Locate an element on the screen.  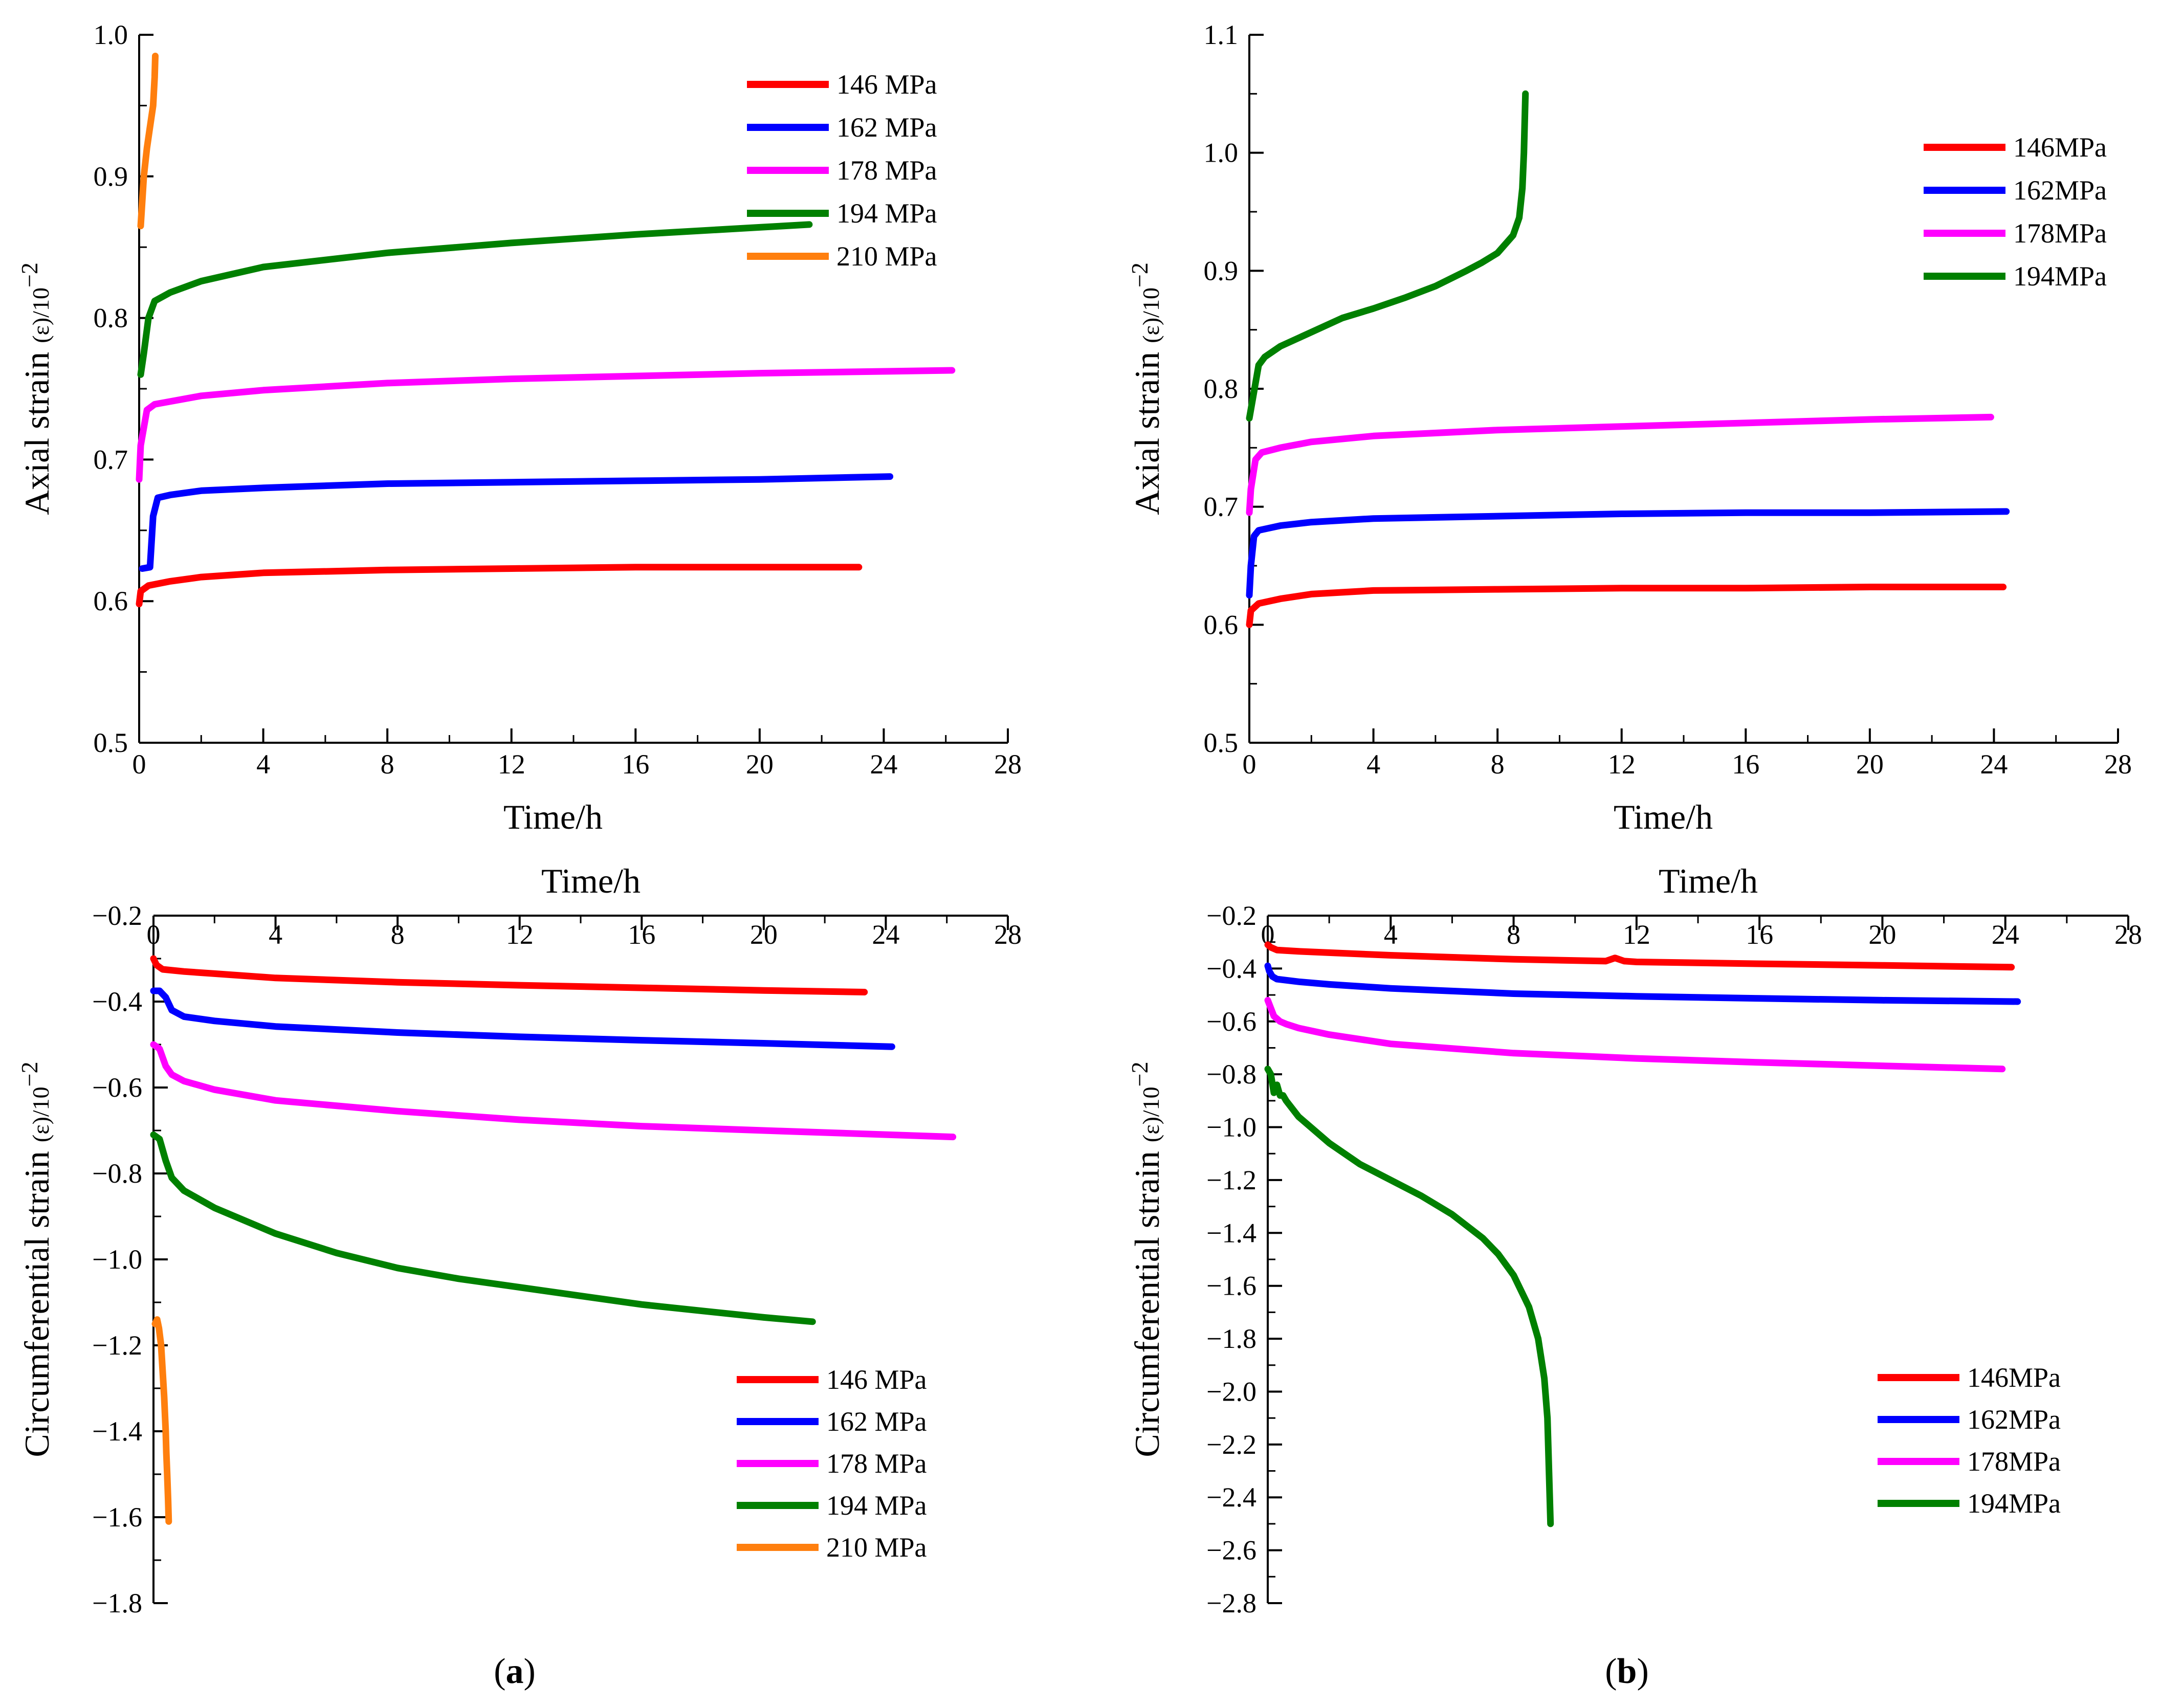
legend-label: 162MPa is located at coordinates (2014, 1419).